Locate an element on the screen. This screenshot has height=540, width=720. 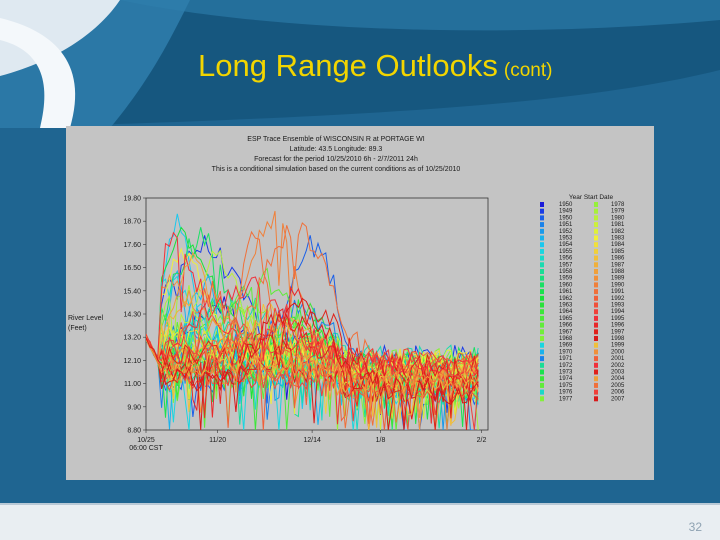
legend-label: 1976 is located at coordinates (566, 393).